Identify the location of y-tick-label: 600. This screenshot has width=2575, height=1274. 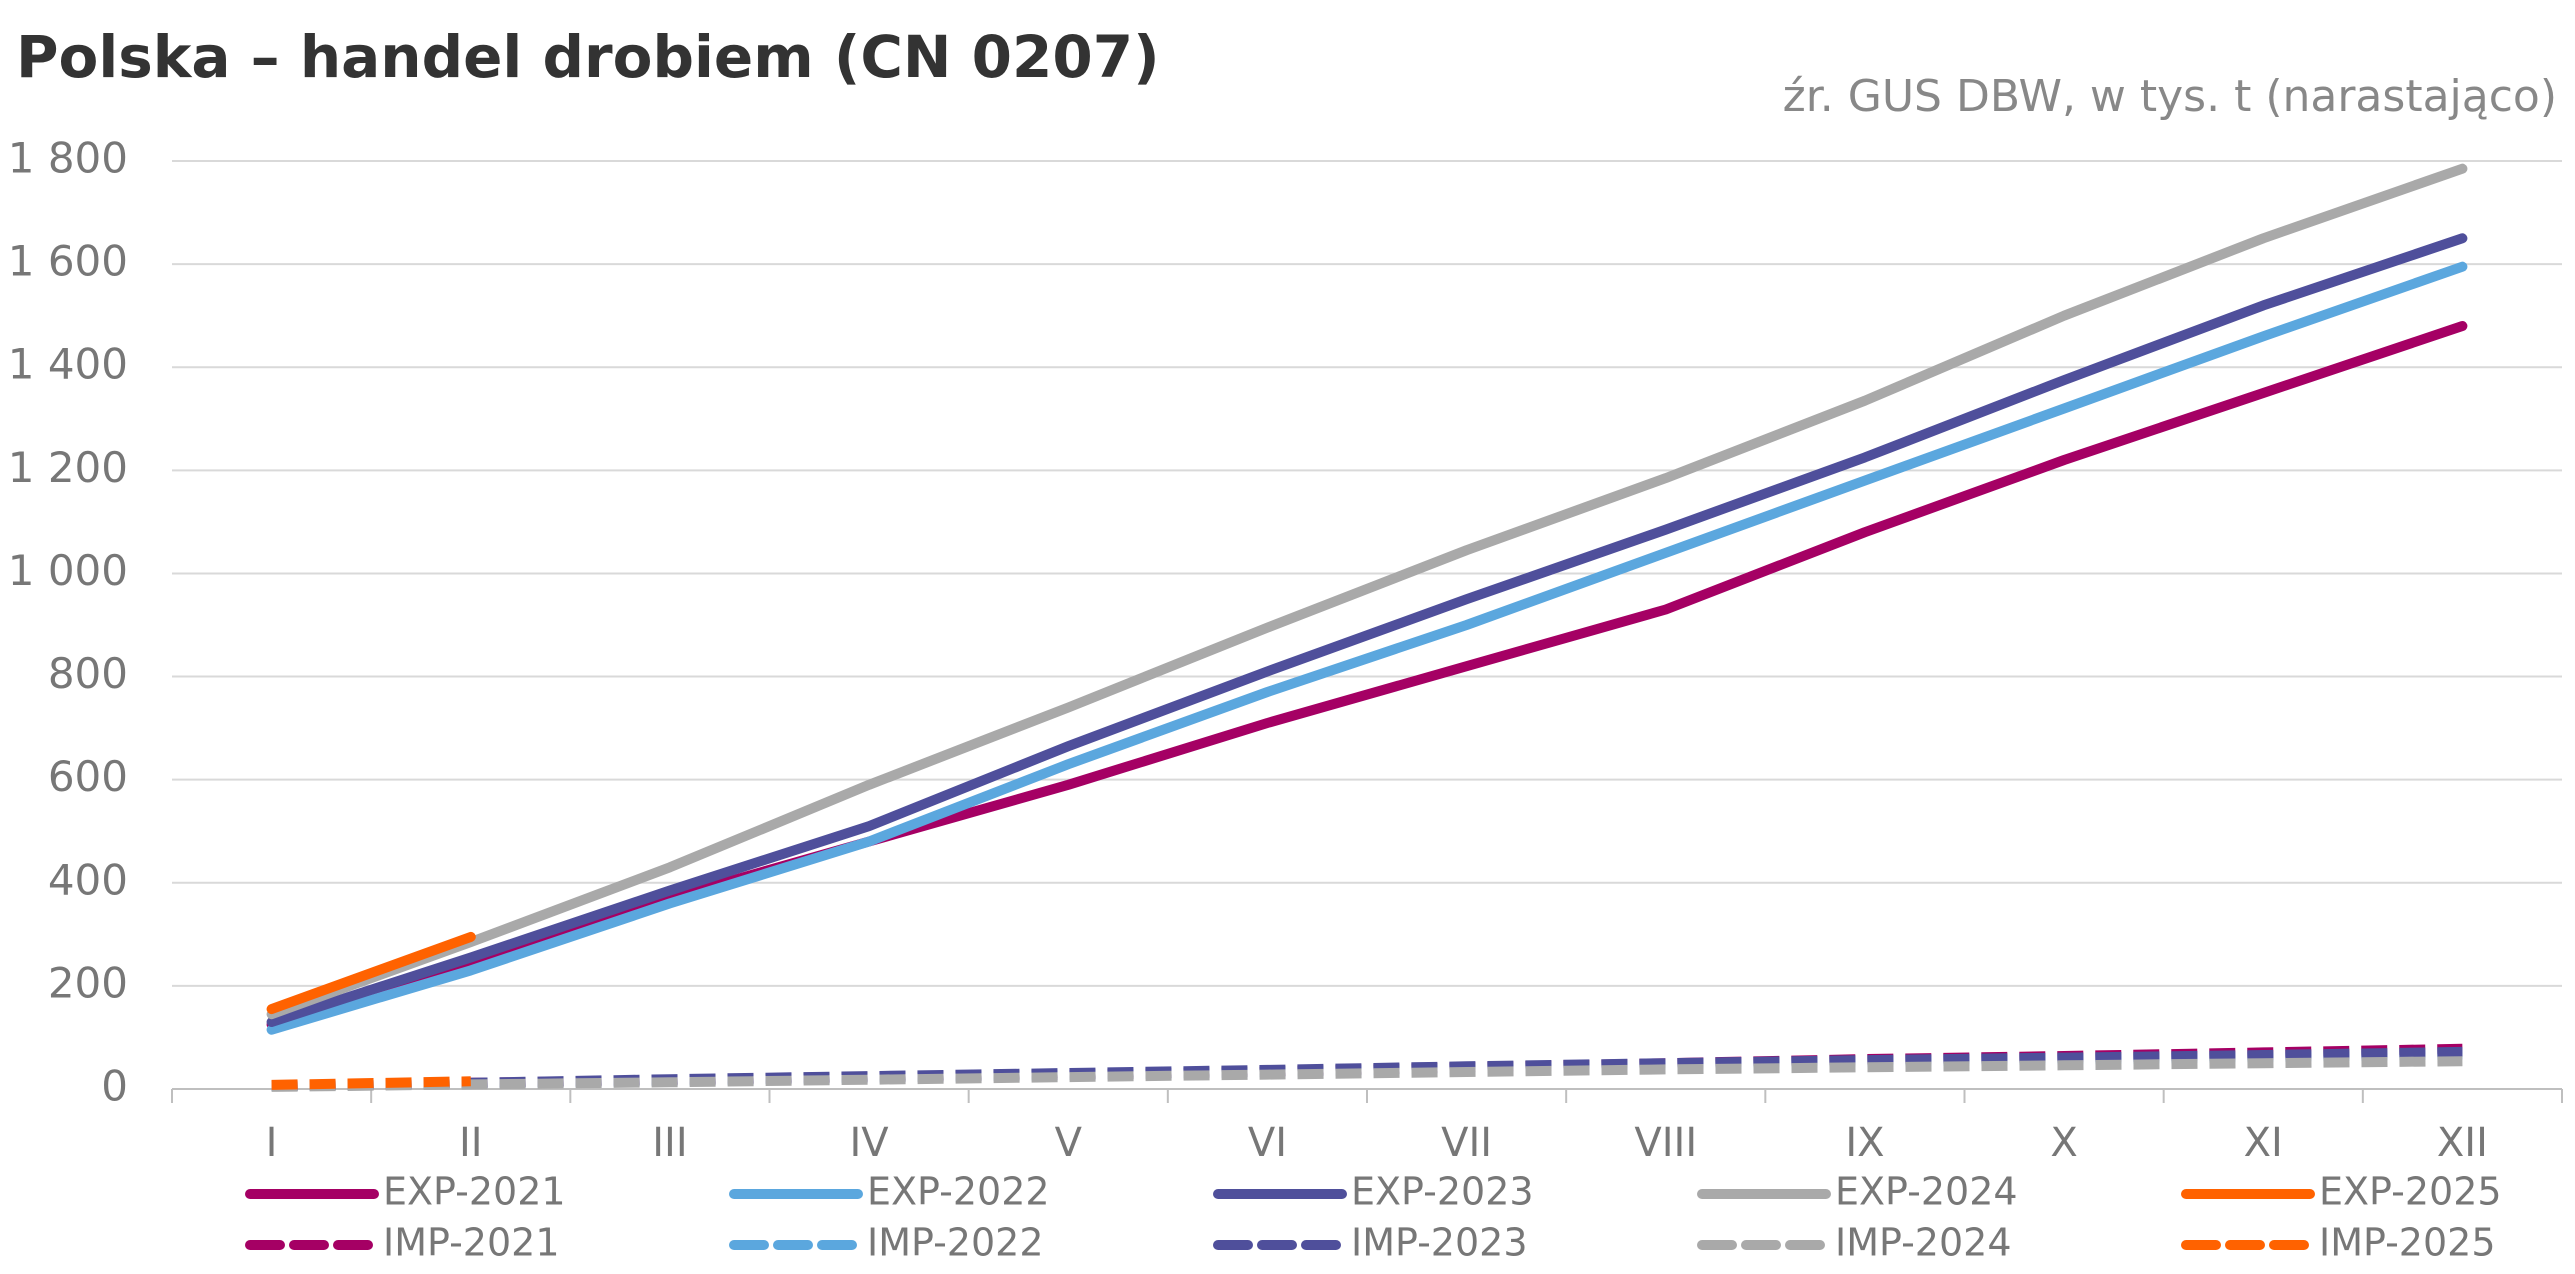
(88, 776).